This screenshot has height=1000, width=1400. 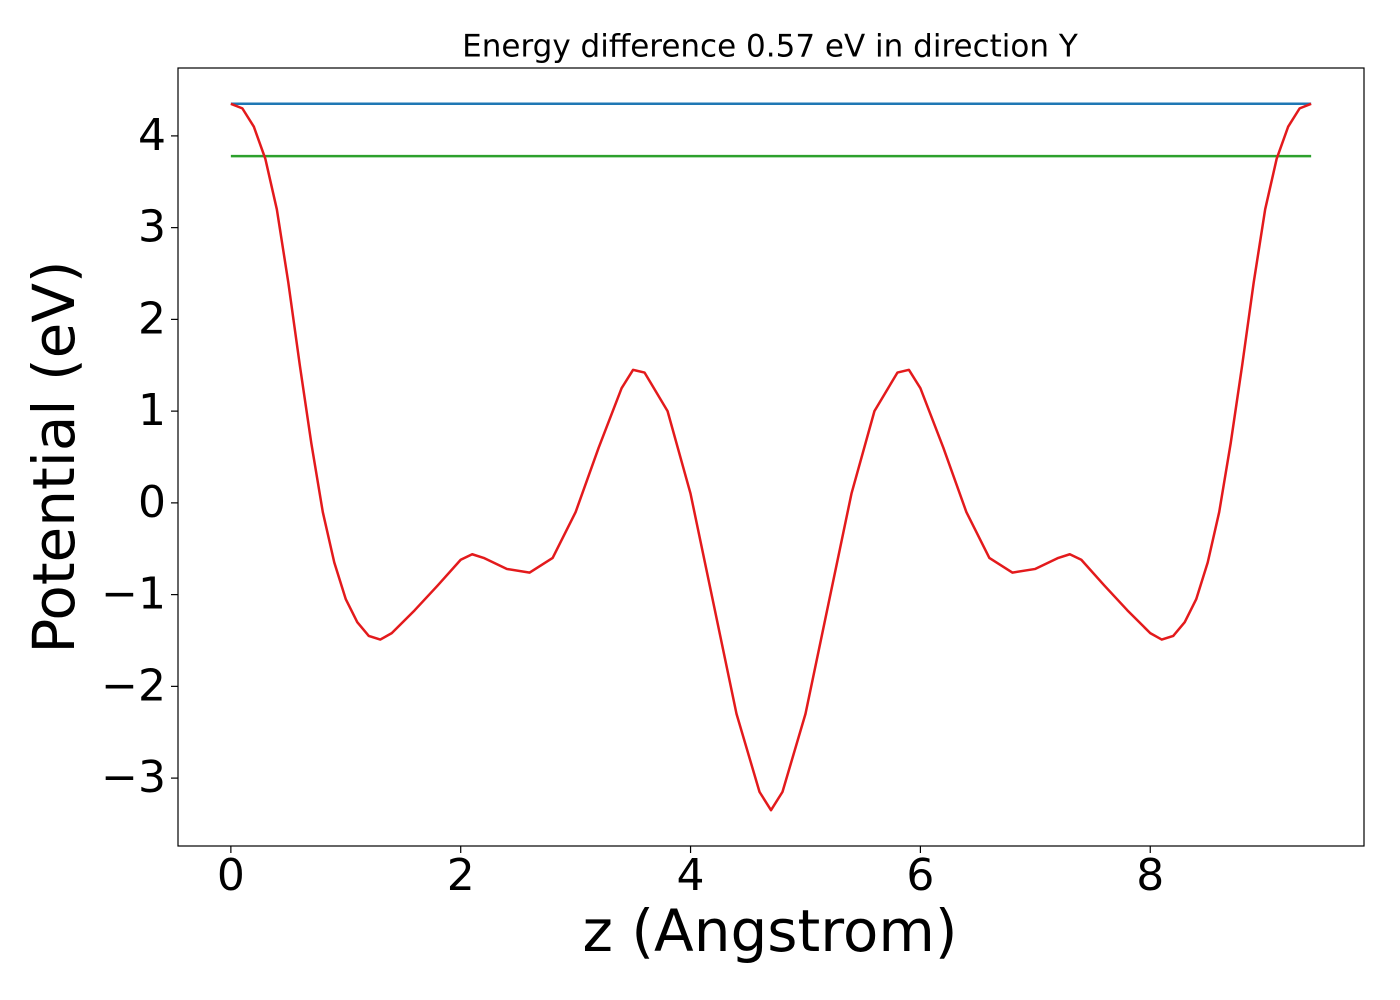 What do you see at coordinates (133, 777) in the screenshot?
I see `y-tick-label: −3` at bounding box center [133, 777].